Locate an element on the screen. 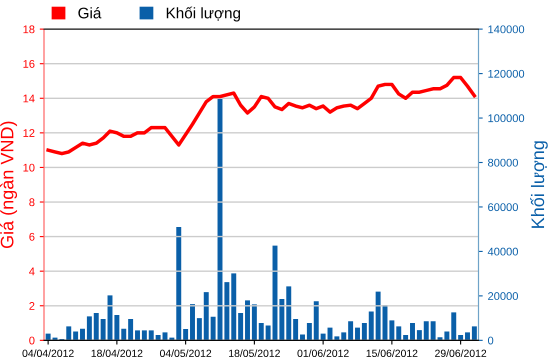 This screenshot has height=364, width=550. x-tick-label: 15/06/2012 is located at coordinates (392, 353).